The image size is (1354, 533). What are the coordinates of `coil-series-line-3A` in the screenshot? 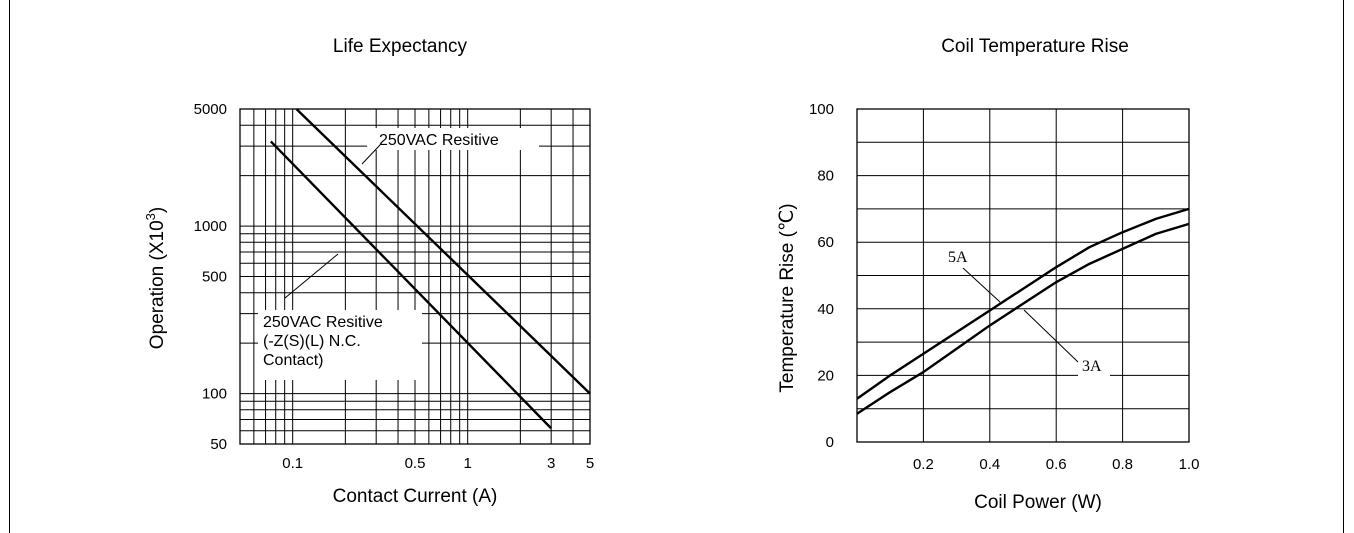 It's located at (1023, 318).